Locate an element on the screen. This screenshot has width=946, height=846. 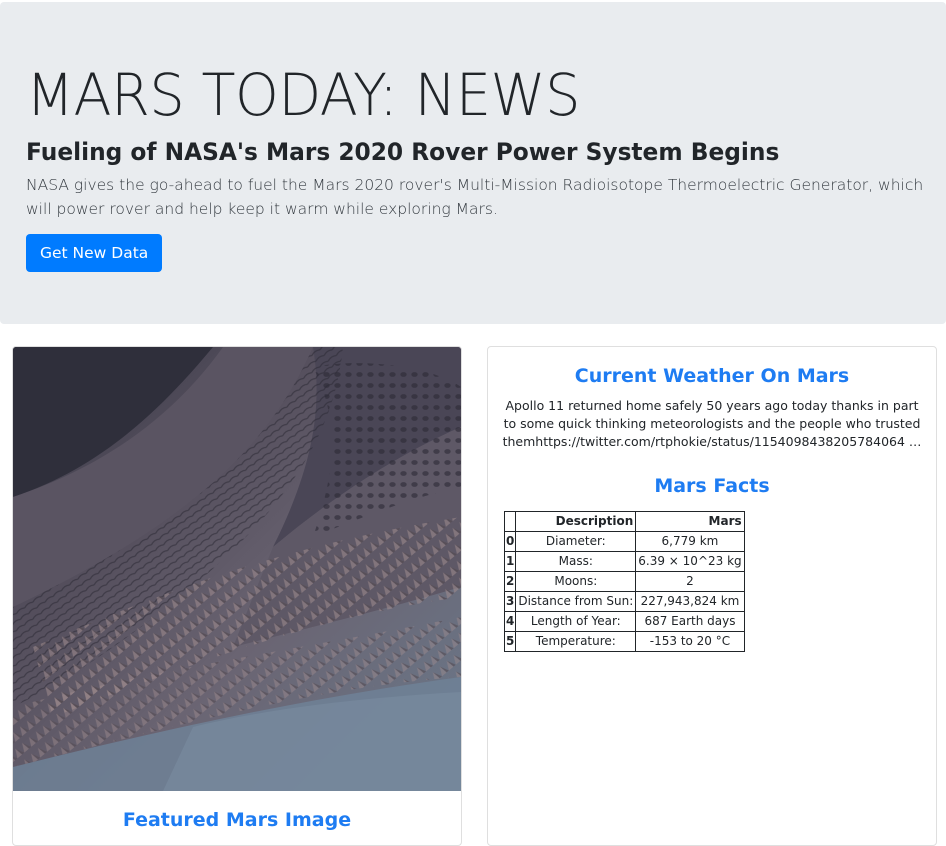
row-description: Length of Year: is located at coordinates (576, 621).